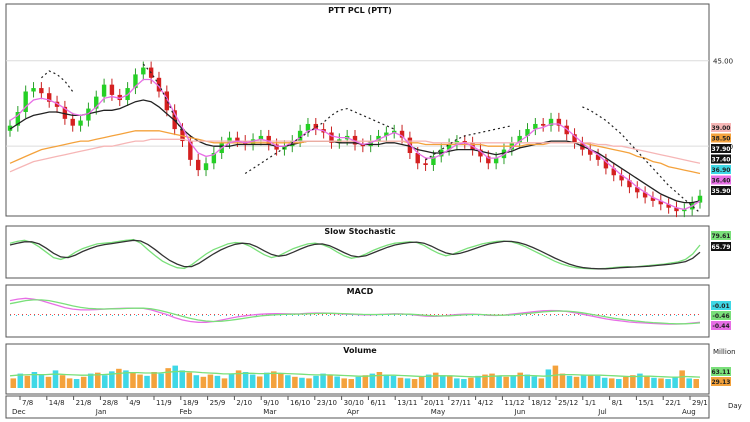 The height and width of the screenshot is (422, 750). I want to click on price-tag: 39.00, so click(721, 128).